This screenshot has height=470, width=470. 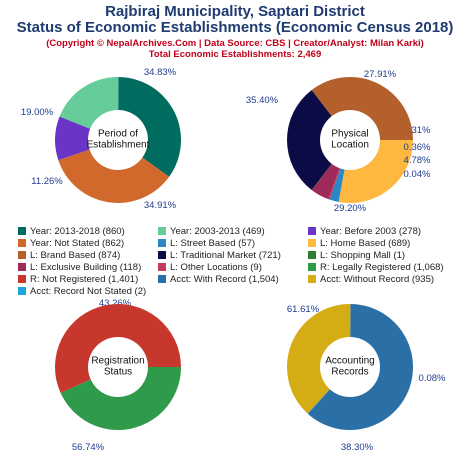 What do you see at coordinates (357, 447) in the screenshot?
I see `slice-percent-label: 38.30%` at bounding box center [357, 447].